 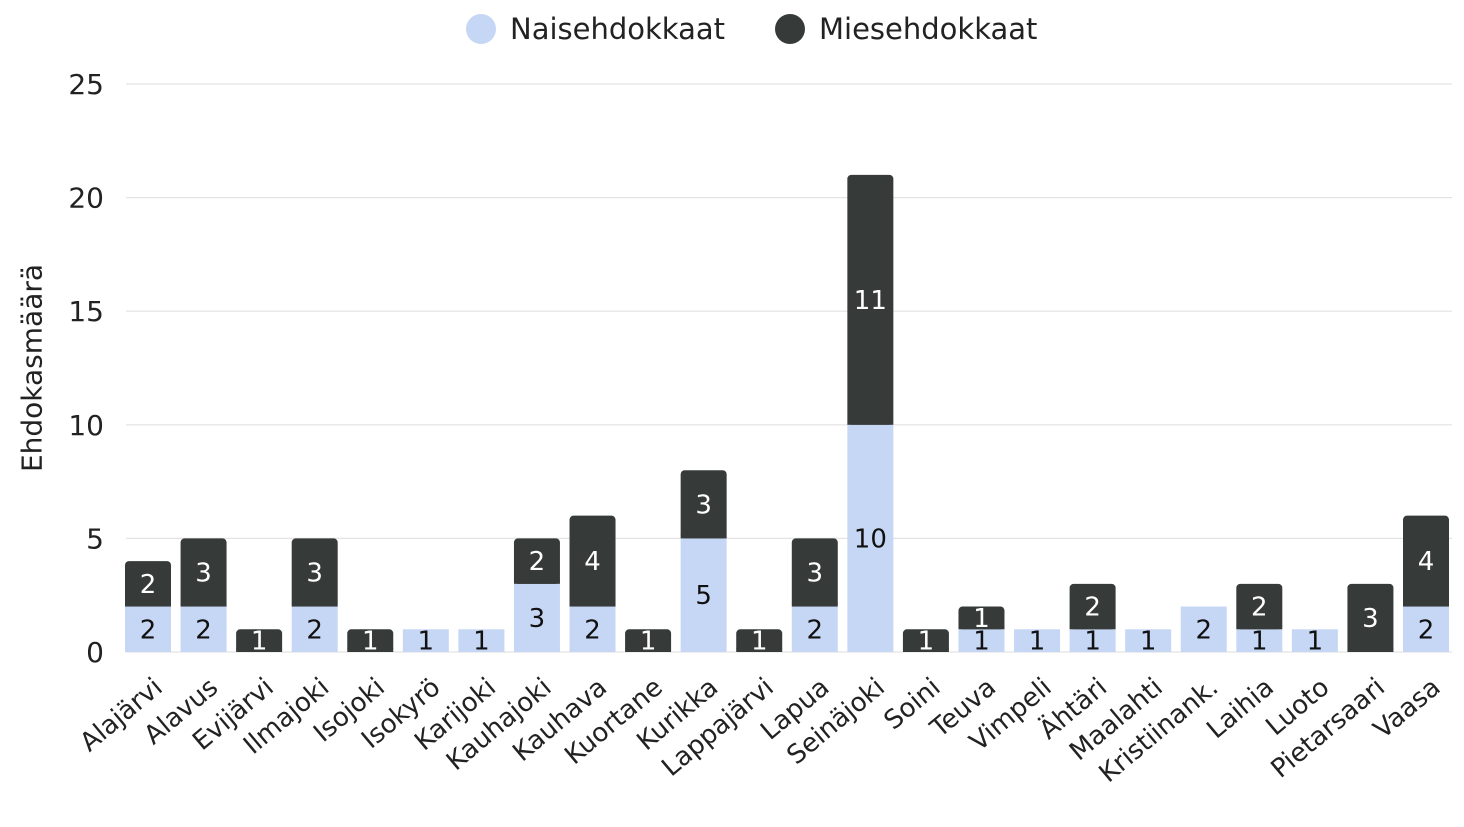 What do you see at coordinates (790, 29) in the screenshot?
I see `legend-swatch-men` at bounding box center [790, 29].